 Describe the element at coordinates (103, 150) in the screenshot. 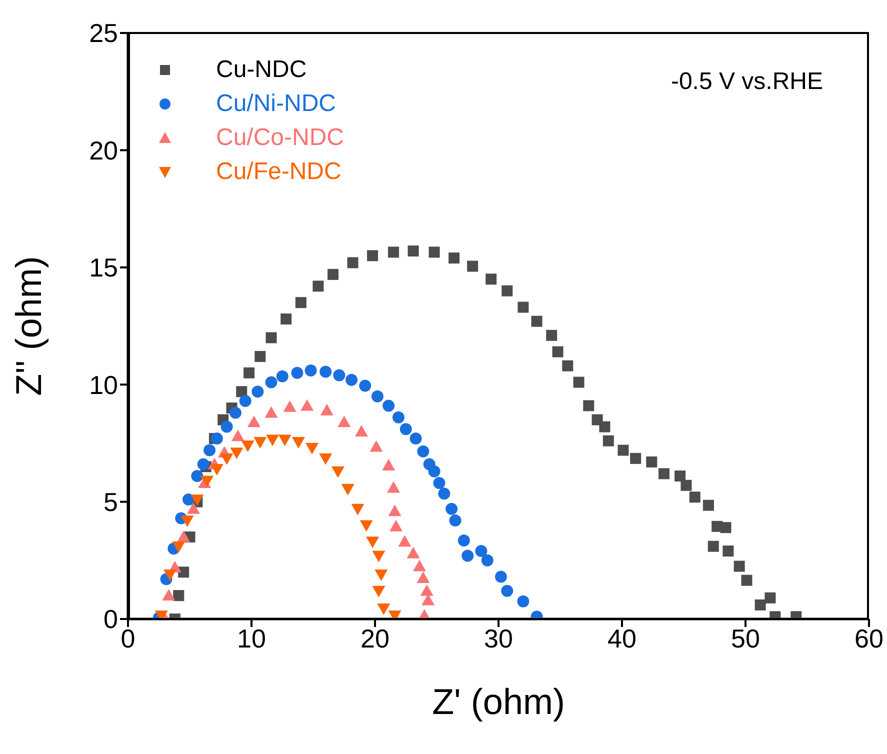

I see `y-tick-label: 20` at that location.